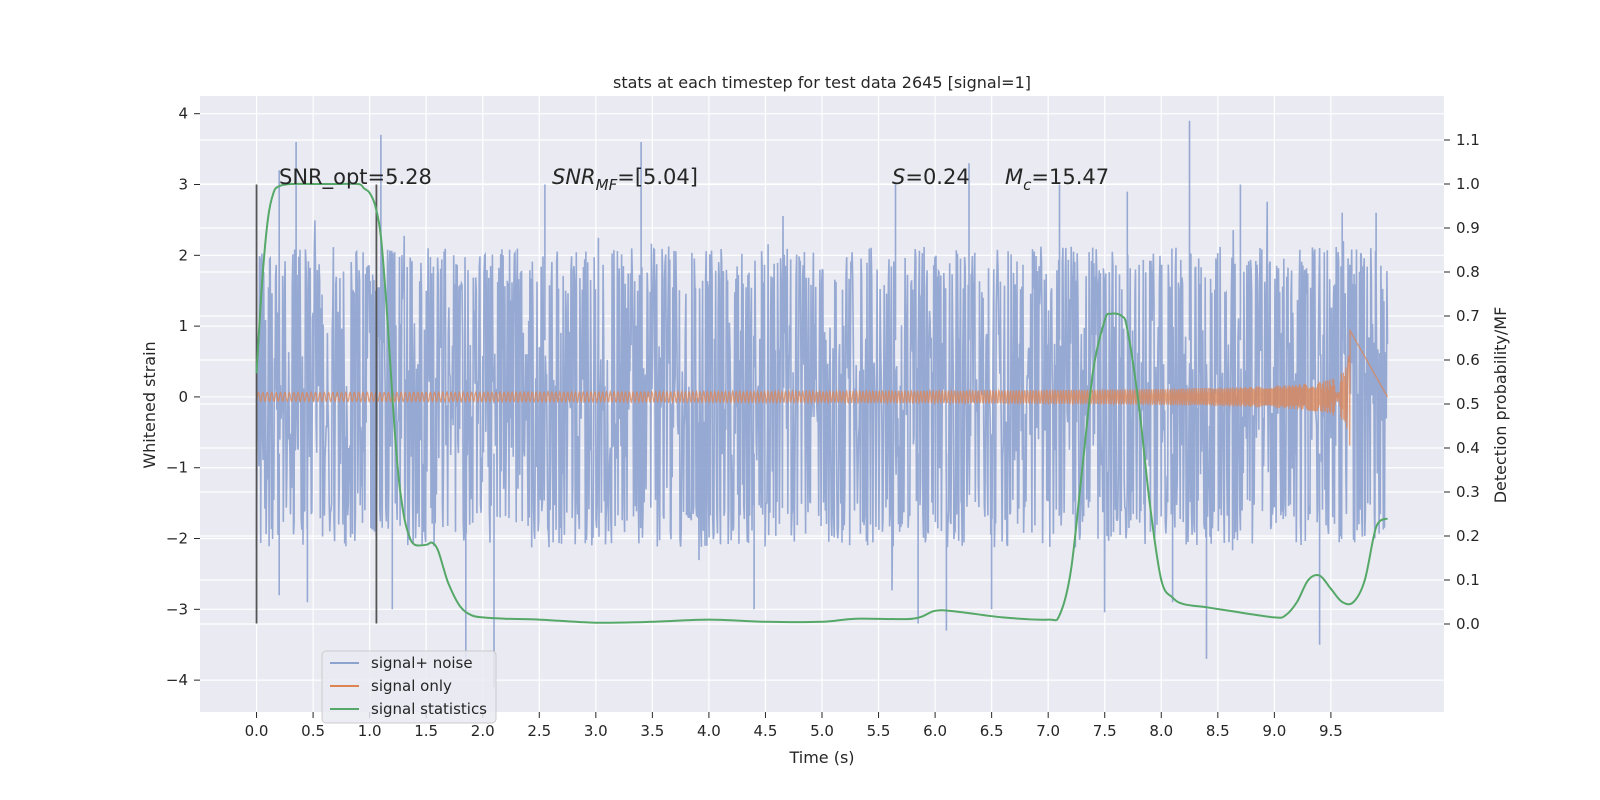 The height and width of the screenshot is (800, 1600). I want to click on y-axis-ticks: 4 3 2 1 0 −1 −2 −3 −4, so click(183, 397).